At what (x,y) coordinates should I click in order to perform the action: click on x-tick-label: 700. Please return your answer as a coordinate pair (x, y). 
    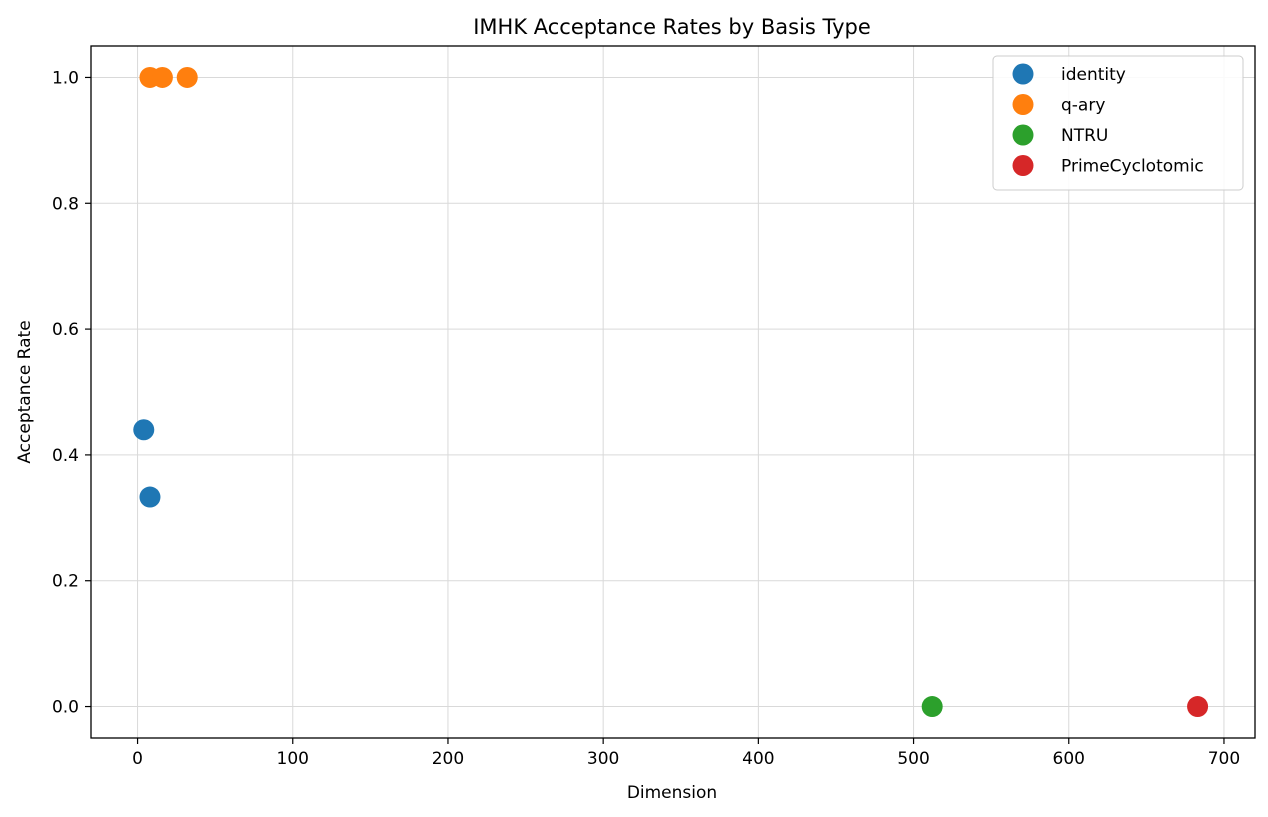
    Looking at the image, I should click on (1224, 759).